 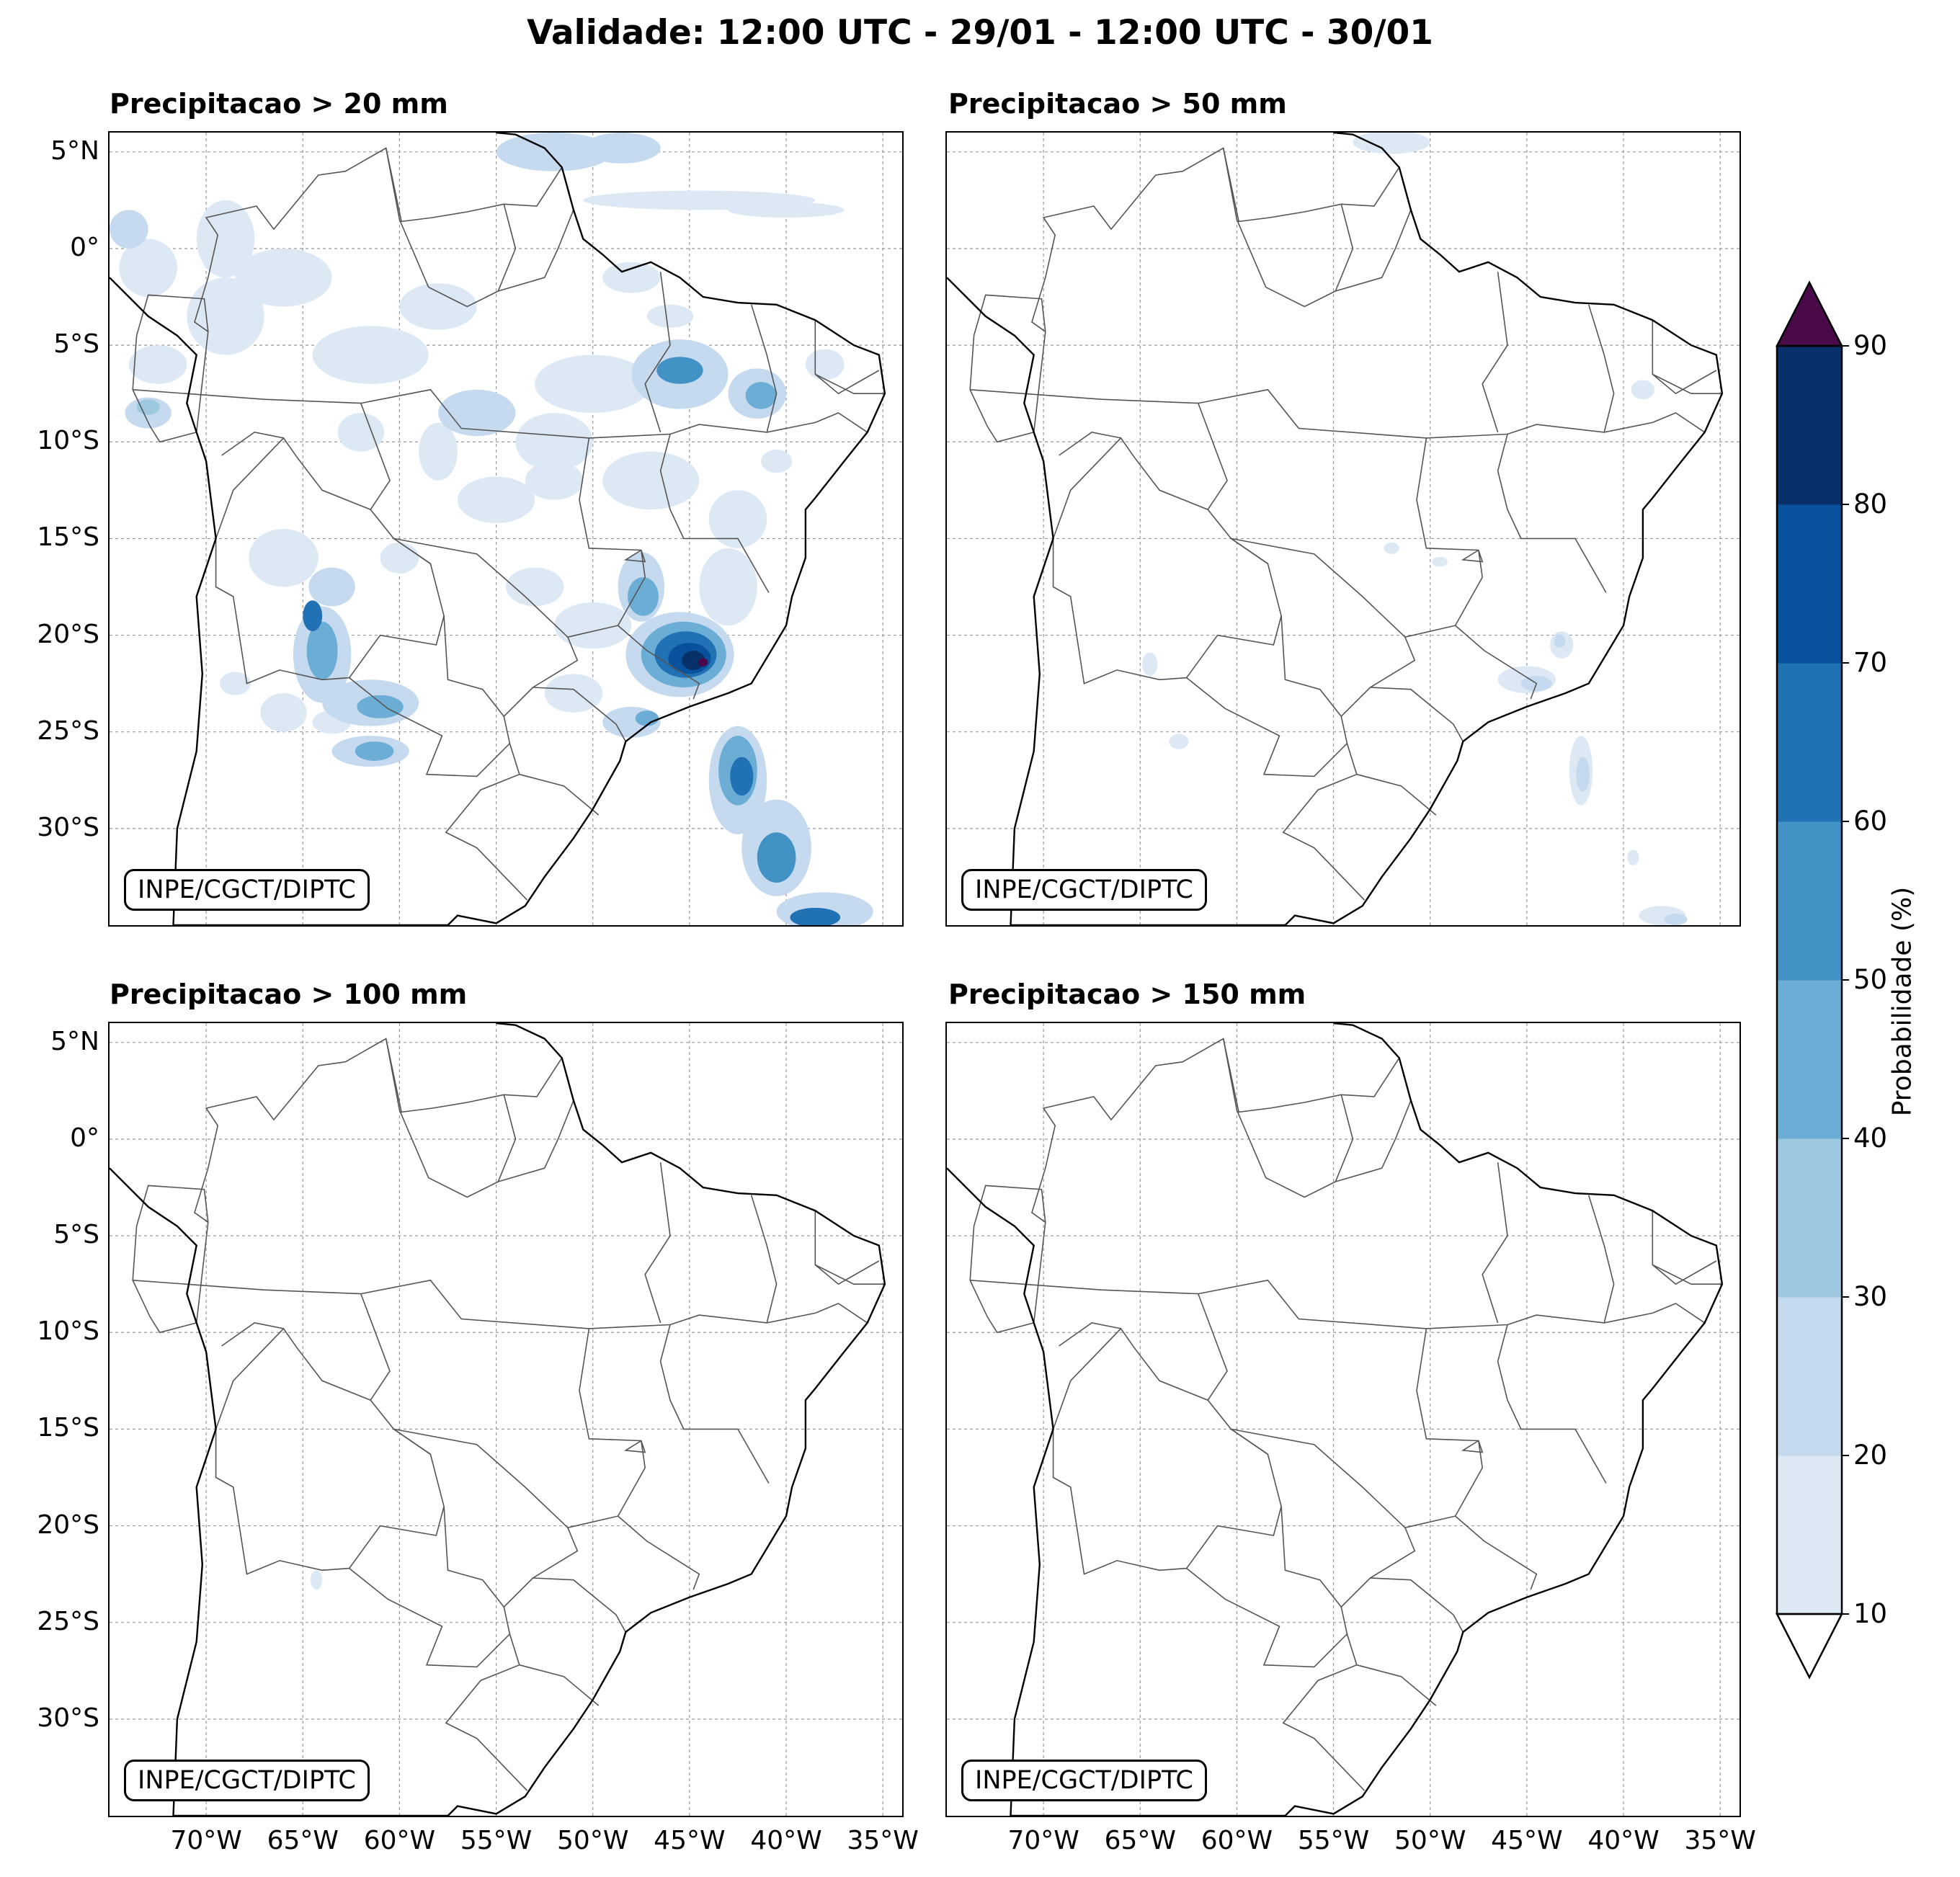 What do you see at coordinates (1527, 1841) in the screenshot?
I see `longitude-tick-label: 45°W` at bounding box center [1527, 1841].